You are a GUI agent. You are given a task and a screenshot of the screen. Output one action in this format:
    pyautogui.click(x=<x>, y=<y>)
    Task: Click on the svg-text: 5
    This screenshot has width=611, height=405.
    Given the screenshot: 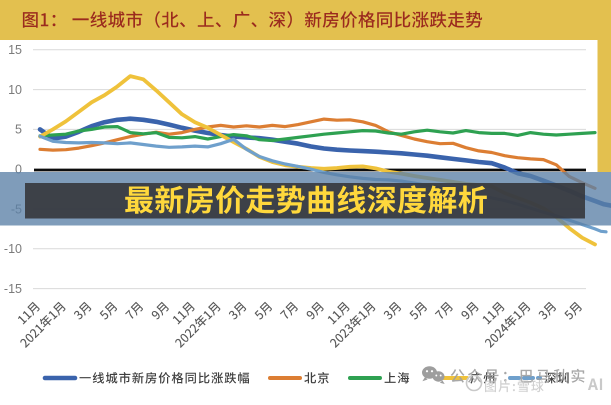 What is the action you would take?
    pyautogui.click(x=18, y=130)
    